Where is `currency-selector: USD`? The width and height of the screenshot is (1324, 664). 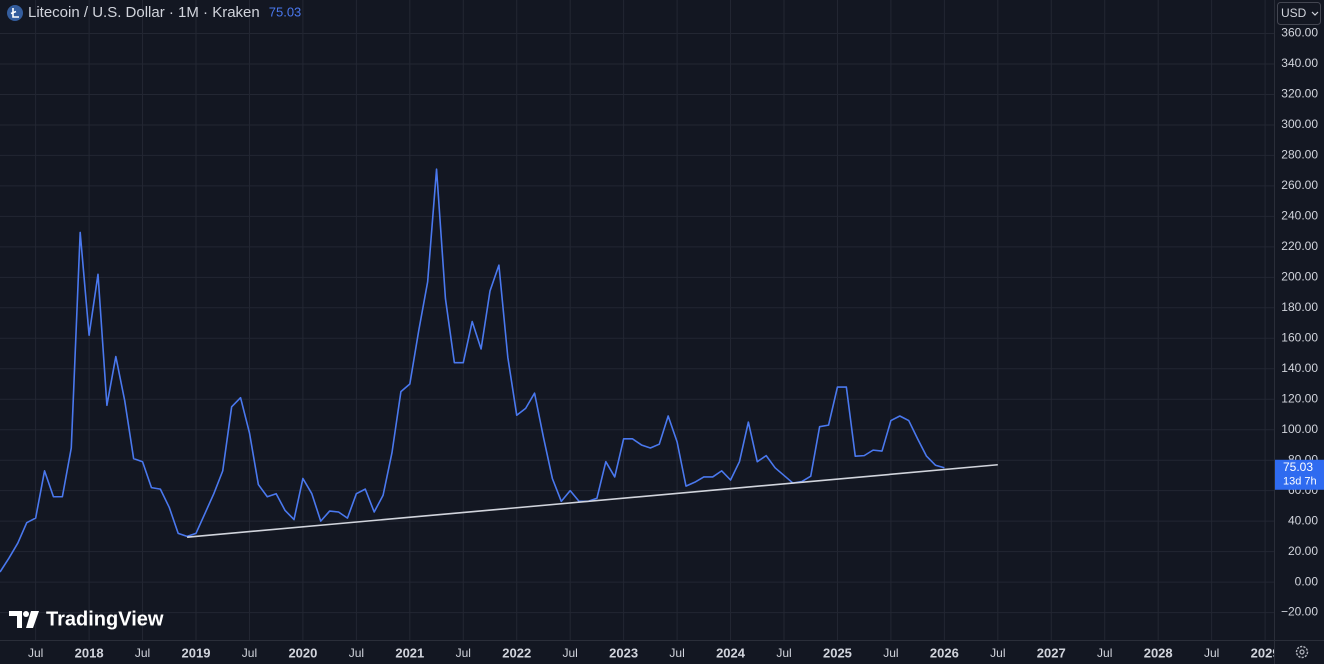 currency-selector: USD is located at coordinates (1299, 13).